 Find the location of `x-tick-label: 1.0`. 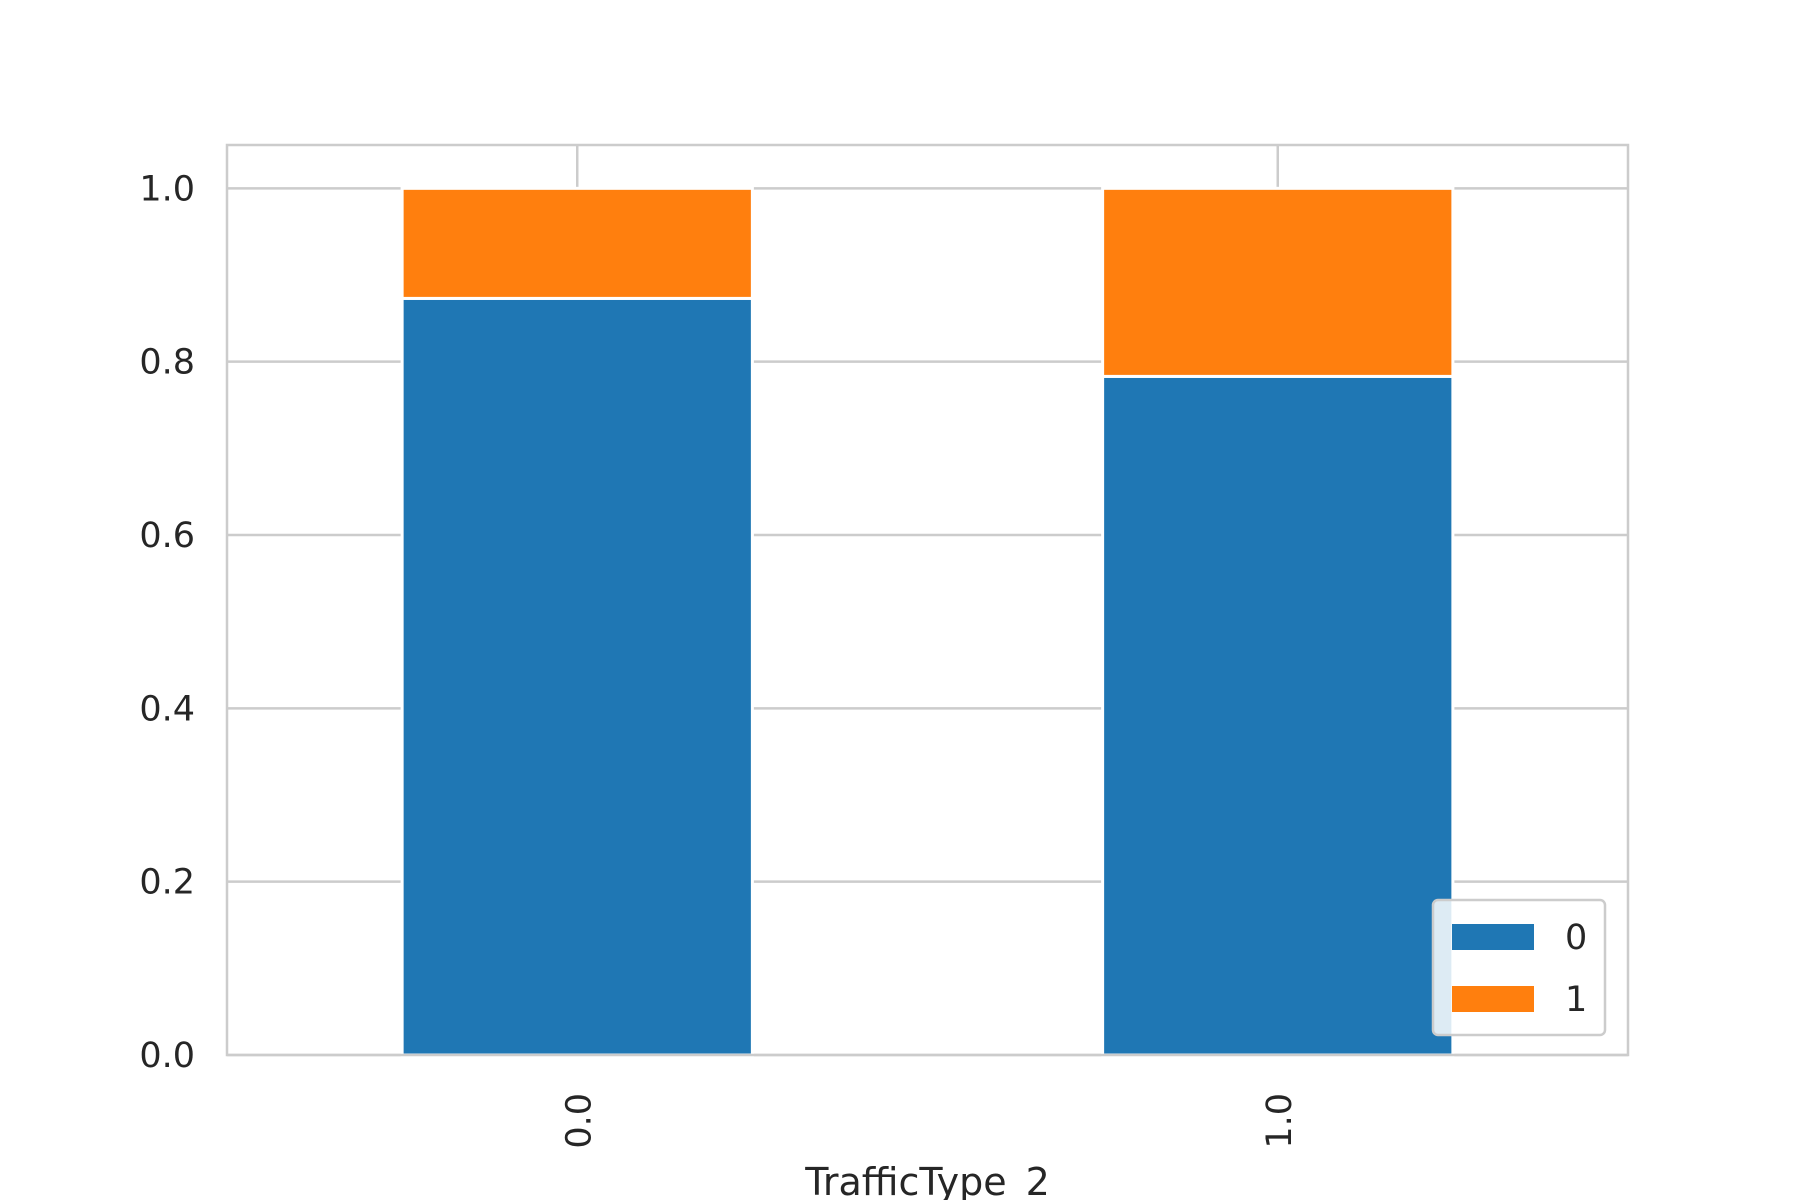

x-tick-label: 1.0 is located at coordinates (1280, 1121).